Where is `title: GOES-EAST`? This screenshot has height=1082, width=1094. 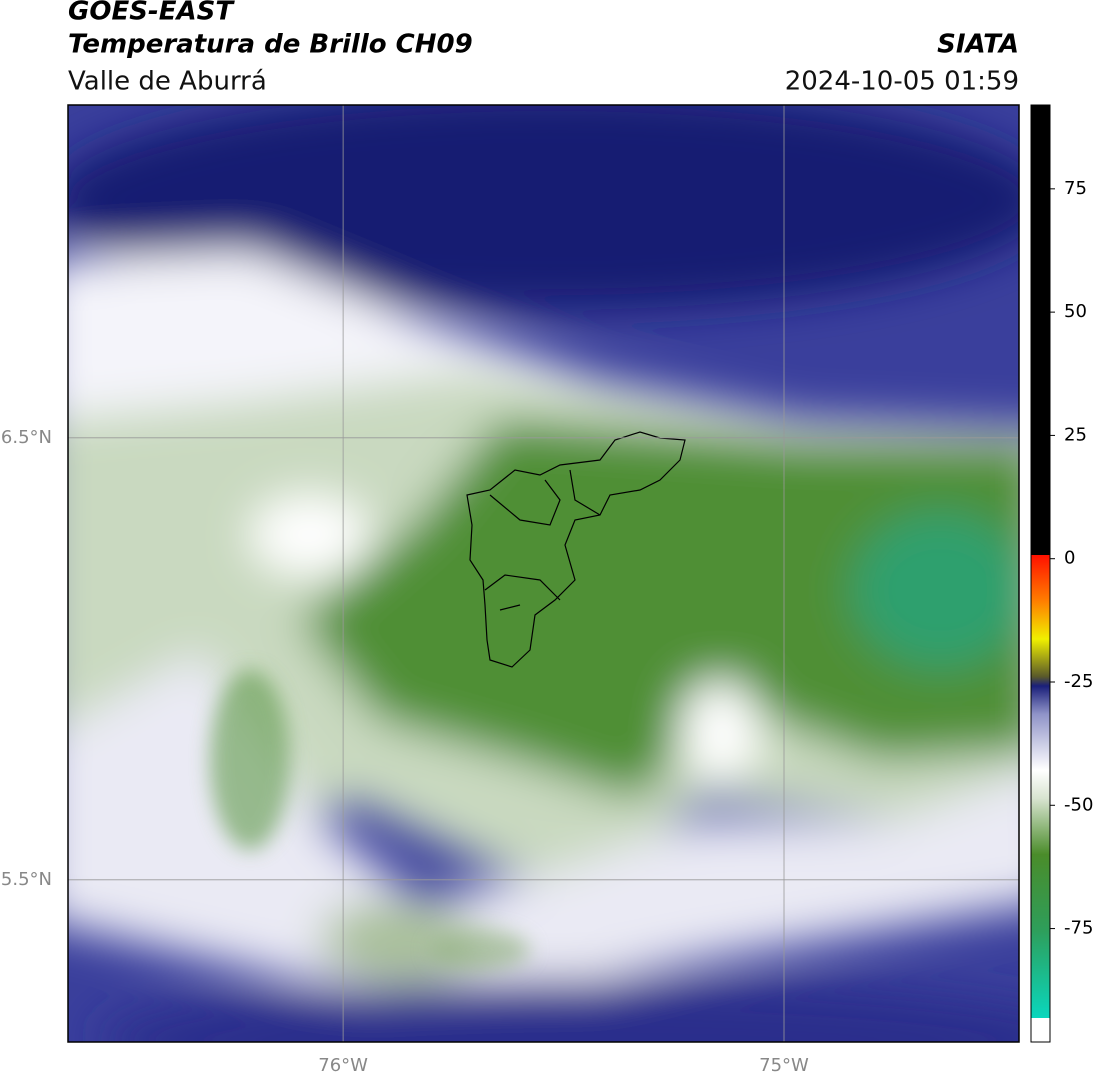 title: GOES-EAST is located at coordinates (151, 13).